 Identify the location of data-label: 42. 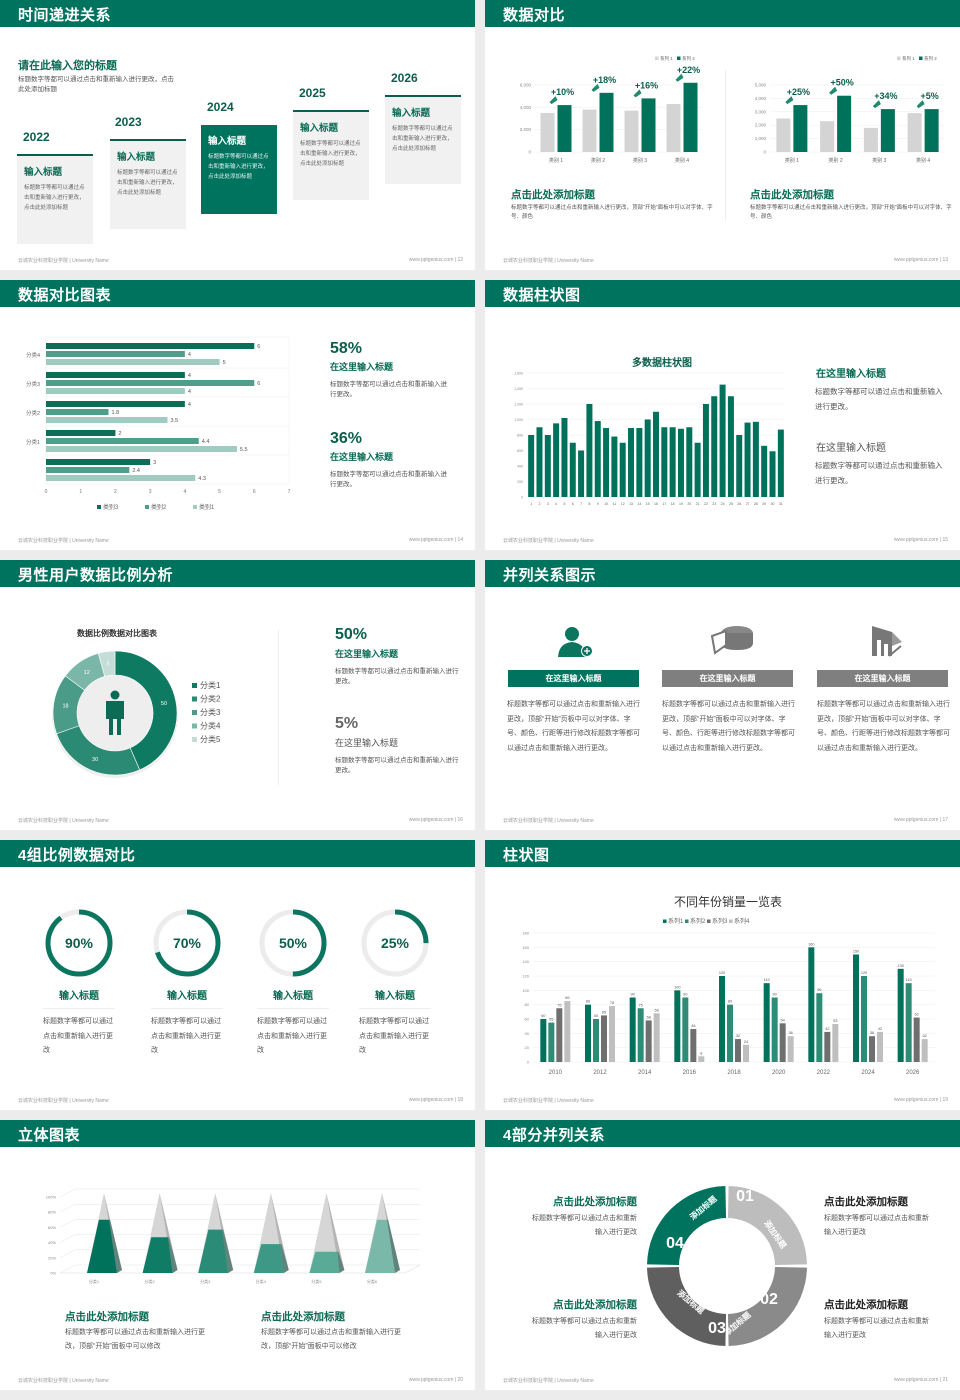
(827, 1029).